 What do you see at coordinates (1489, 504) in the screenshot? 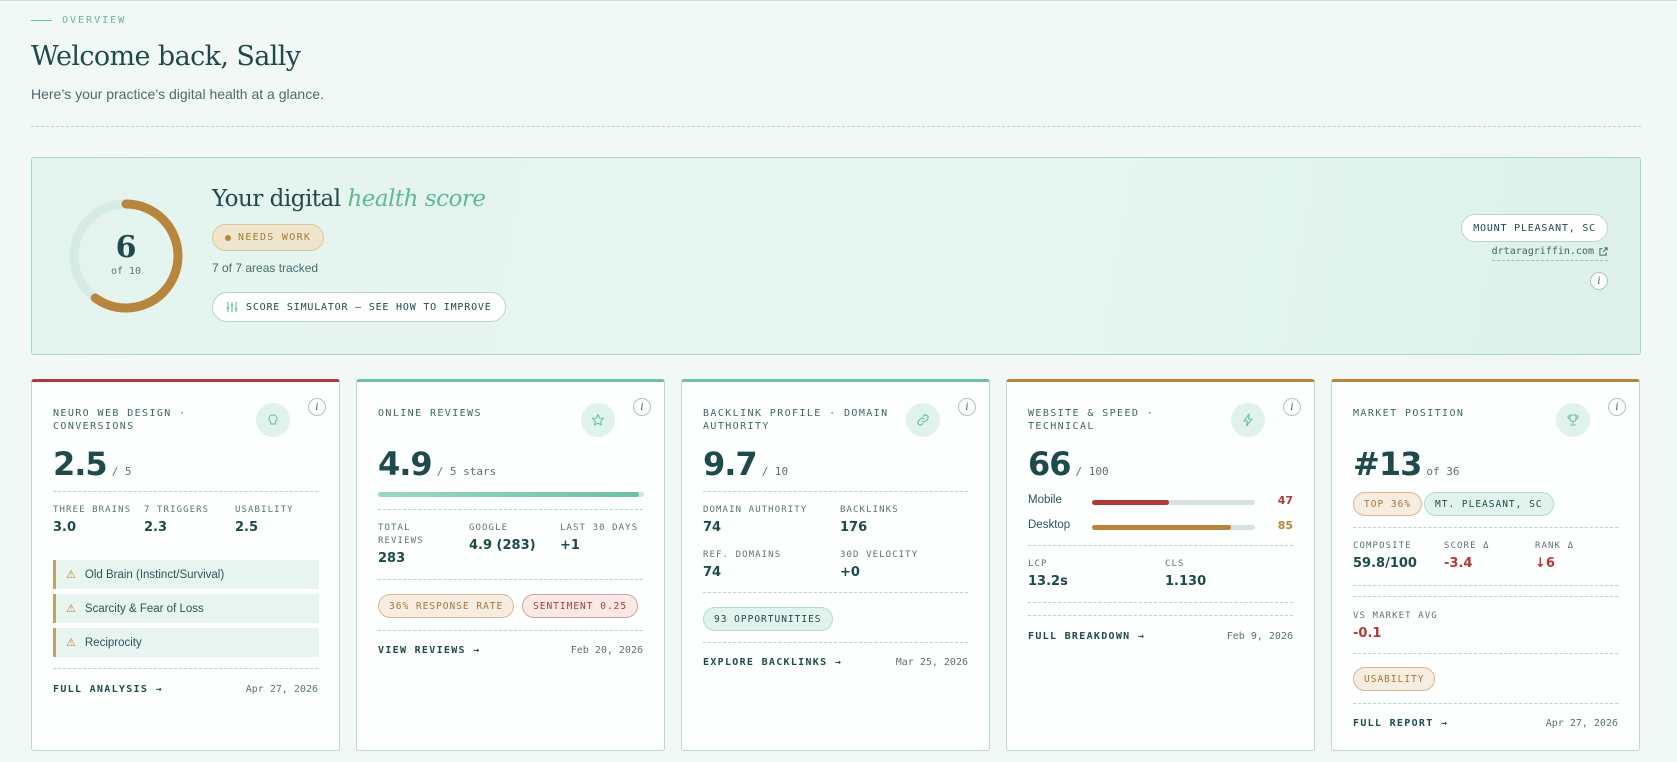
I see `market-location-badge: MT. PLEASANT, SC` at bounding box center [1489, 504].